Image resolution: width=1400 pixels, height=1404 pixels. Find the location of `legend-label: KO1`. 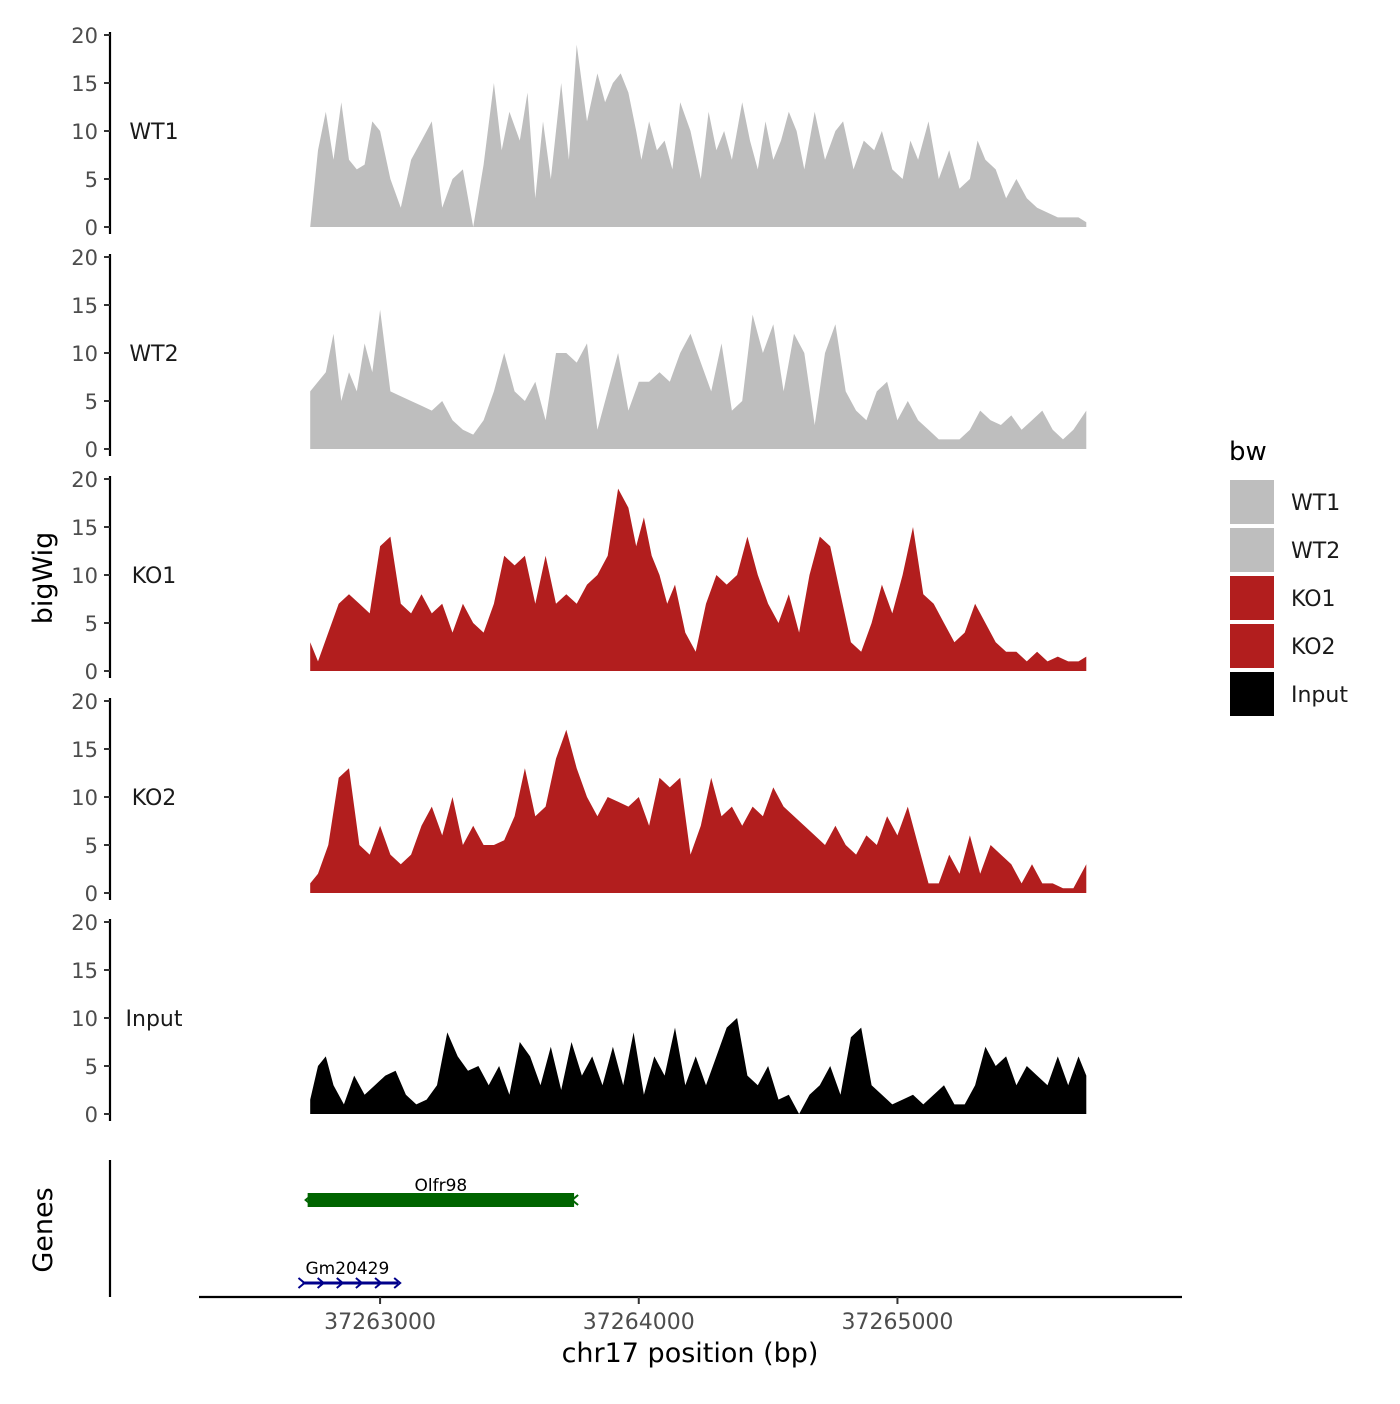

legend-label: KO1 is located at coordinates (1313, 599).